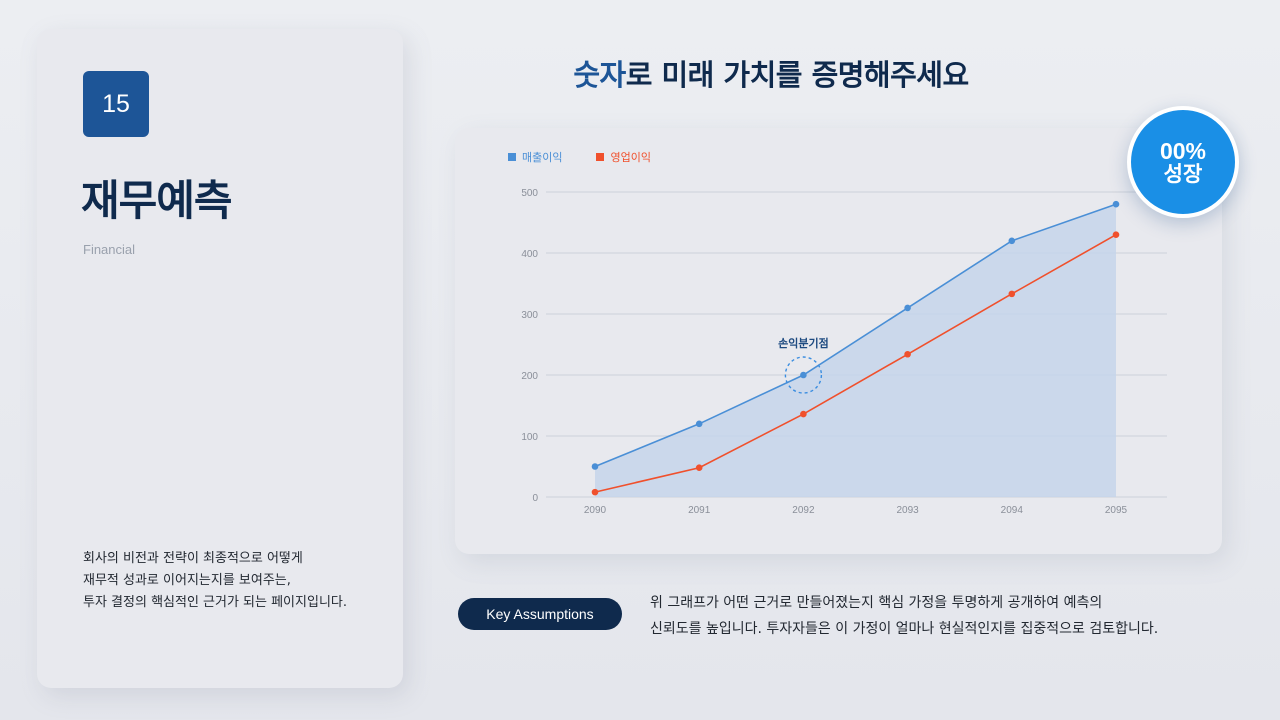 The width and height of the screenshot is (1280, 720). I want to click on chart-legend: 매출이익 영업이익, so click(579, 157).